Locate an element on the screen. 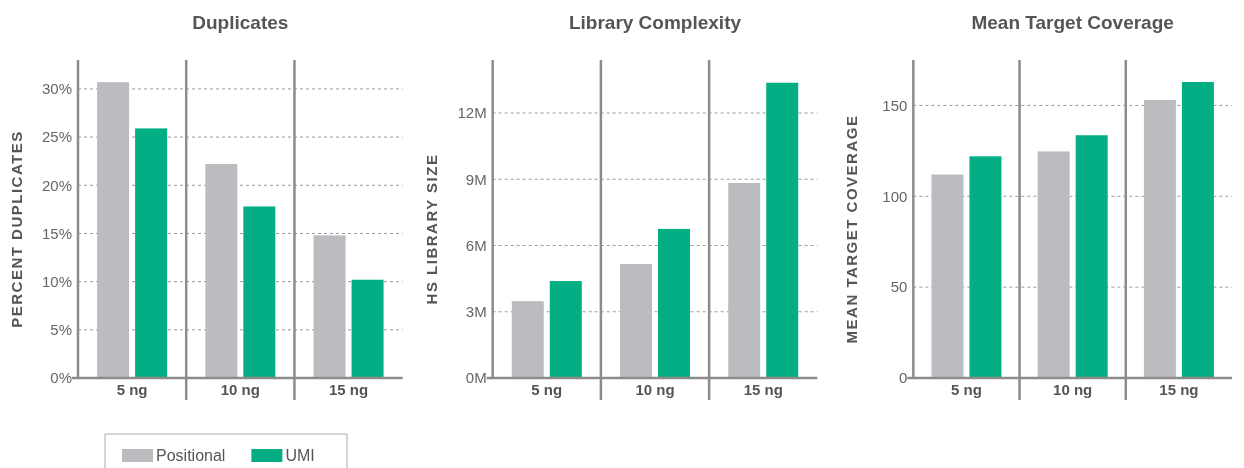  y-tick-label: 25% is located at coordinates (56, 137).